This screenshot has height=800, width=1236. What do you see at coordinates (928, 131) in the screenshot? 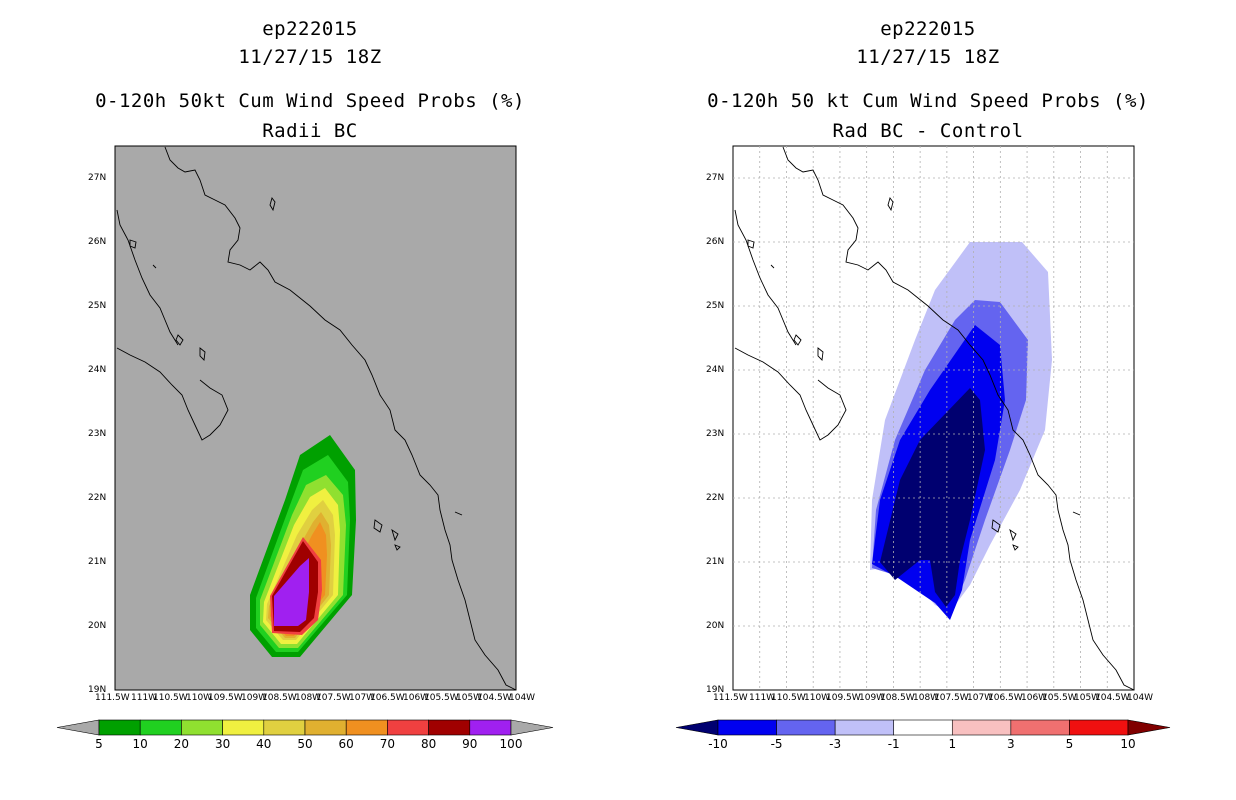
I see `right-subtitle: Rad BC - Control` at bounding box center [928, 131].